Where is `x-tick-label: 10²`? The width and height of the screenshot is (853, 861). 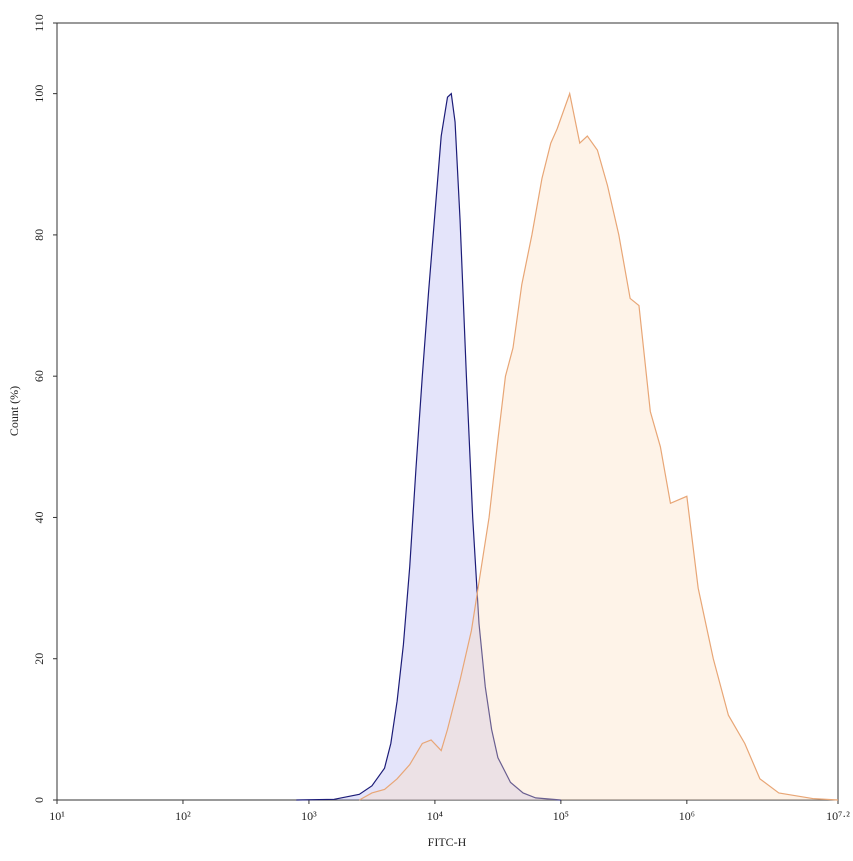 x-tick-label: 10² is located at coordinates (183, 816).